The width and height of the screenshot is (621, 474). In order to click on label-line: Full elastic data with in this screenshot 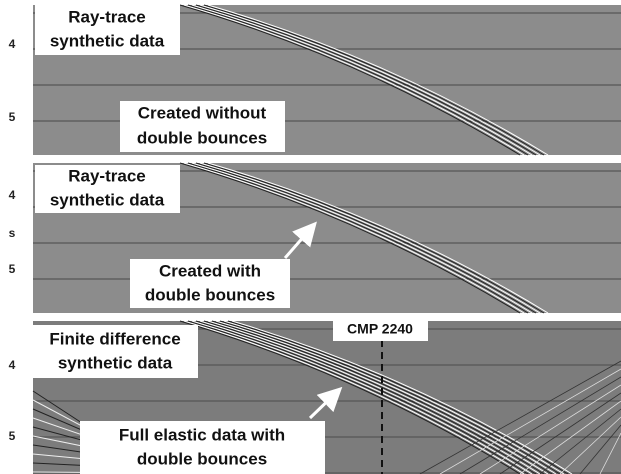, I will do `click(202, 434)`.